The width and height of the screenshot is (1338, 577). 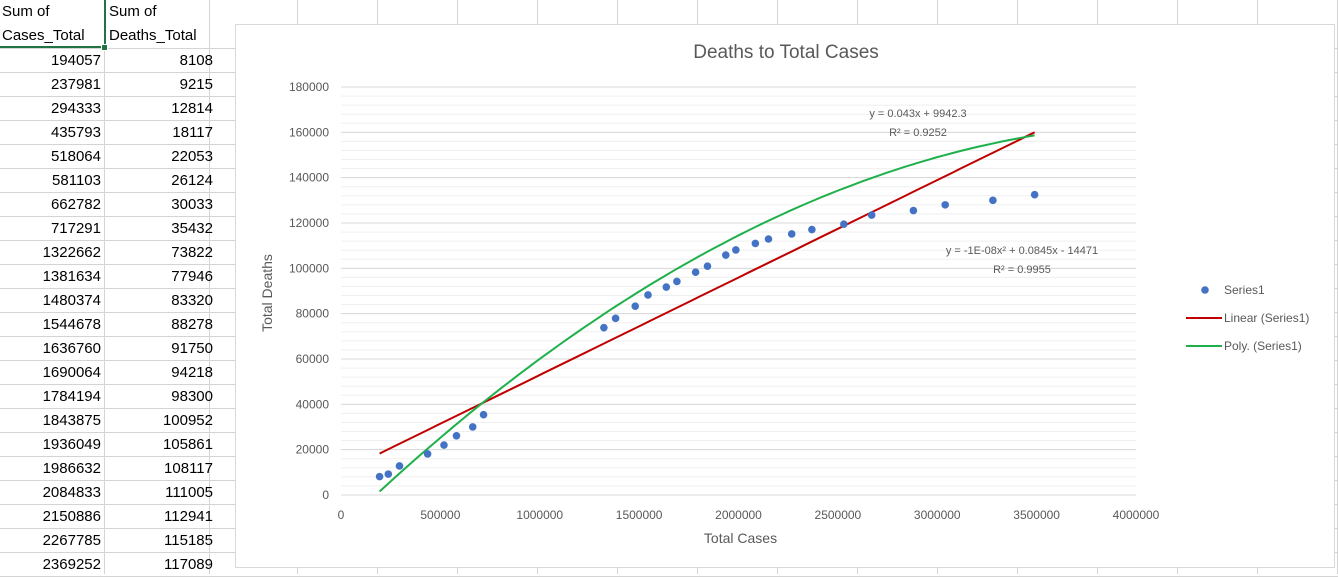 I want to click on x-axis-title: Total Cases, so click(x=740, y=538).